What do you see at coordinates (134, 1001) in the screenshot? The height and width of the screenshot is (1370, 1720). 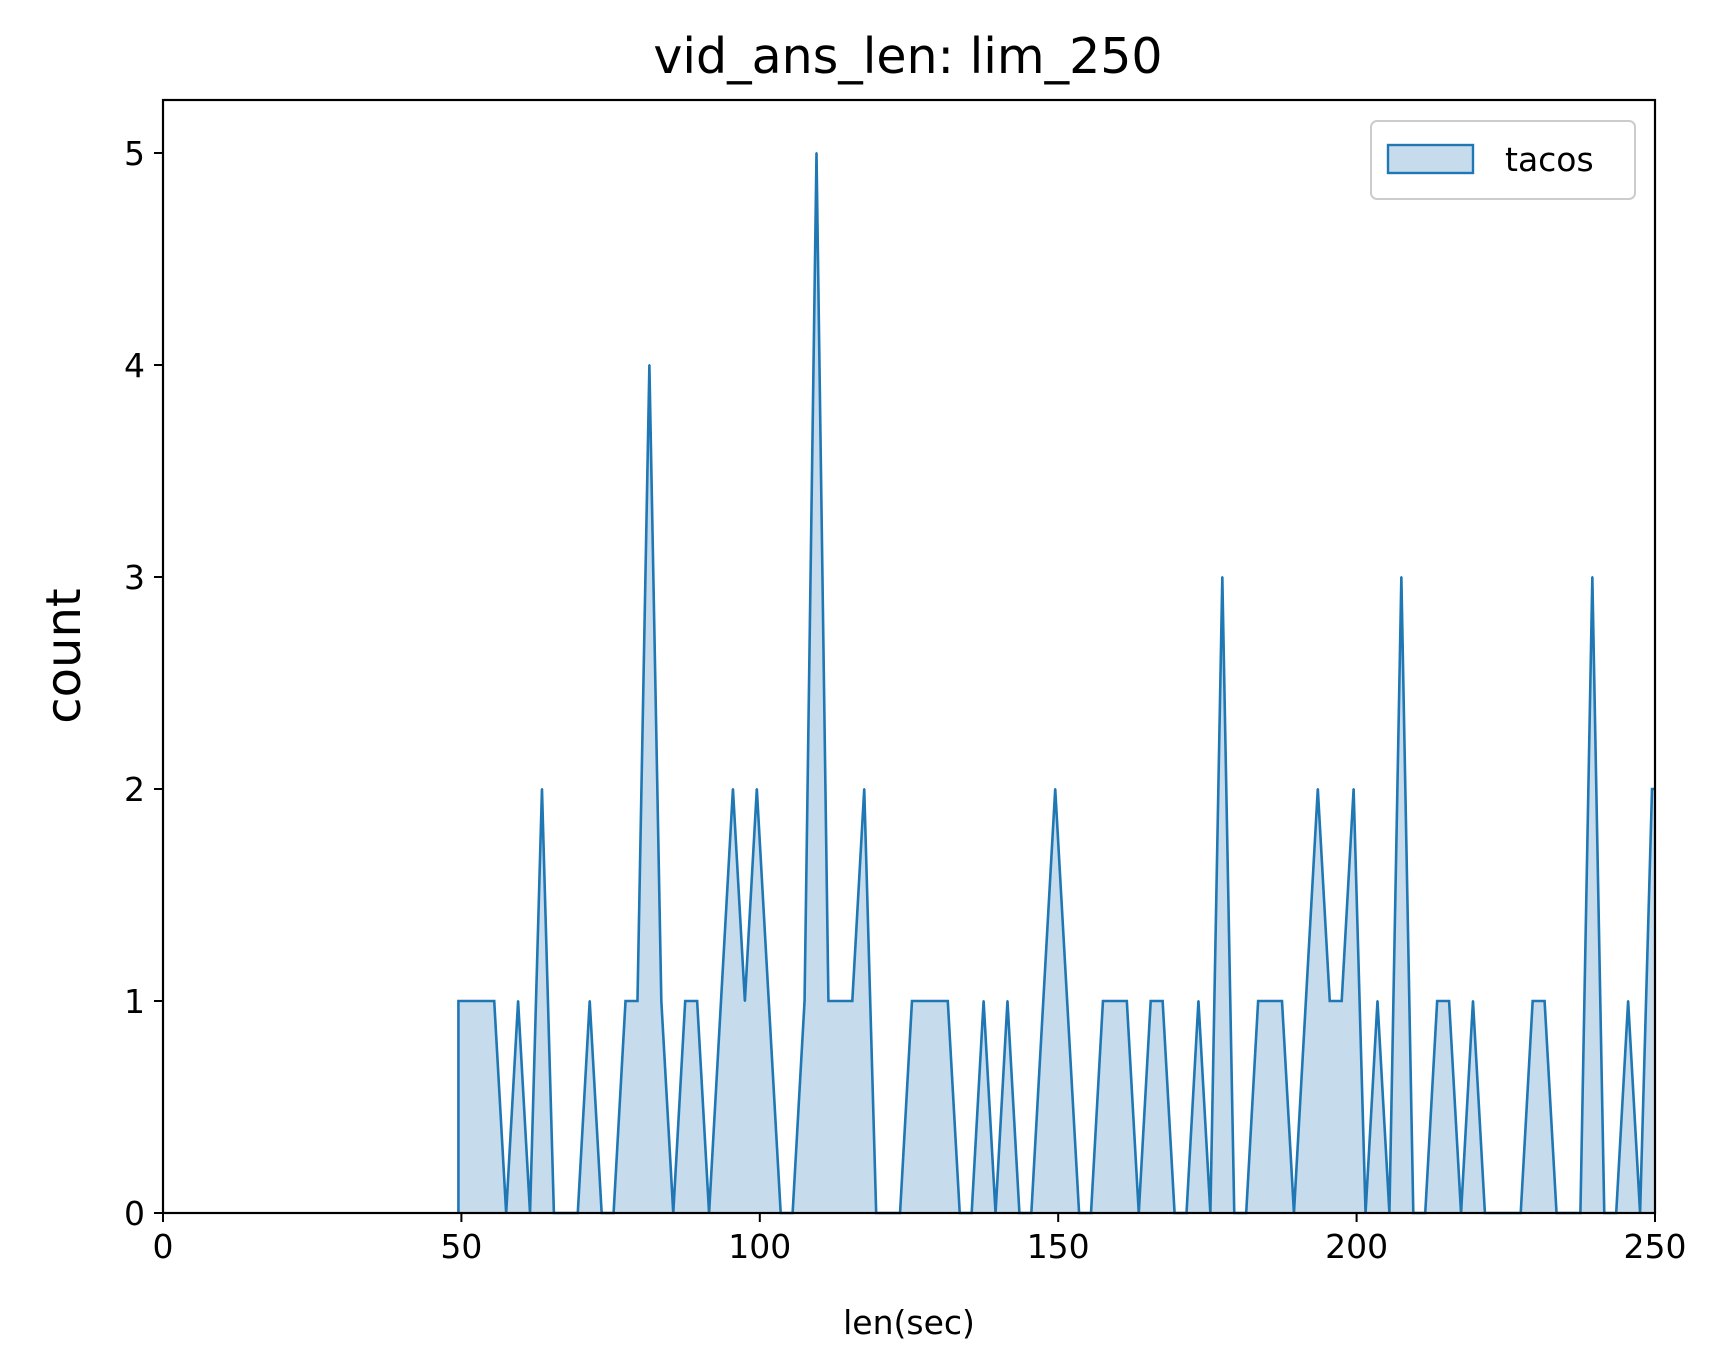 I see `y-tick-label: 1` at bounding box center [134, 1001].